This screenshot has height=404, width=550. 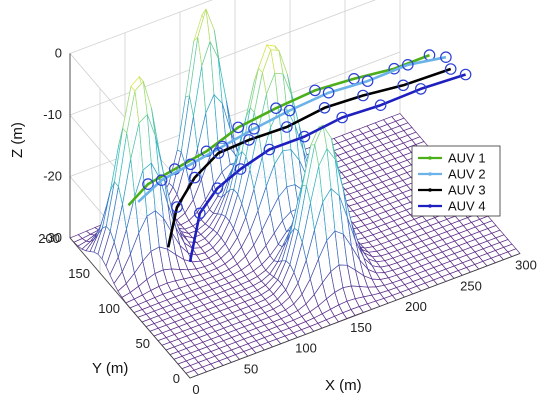 What do you see at coordinates (361, 327) in the screenshot?
I see `x-tick-label: 150` at bounding box center [361, 327].